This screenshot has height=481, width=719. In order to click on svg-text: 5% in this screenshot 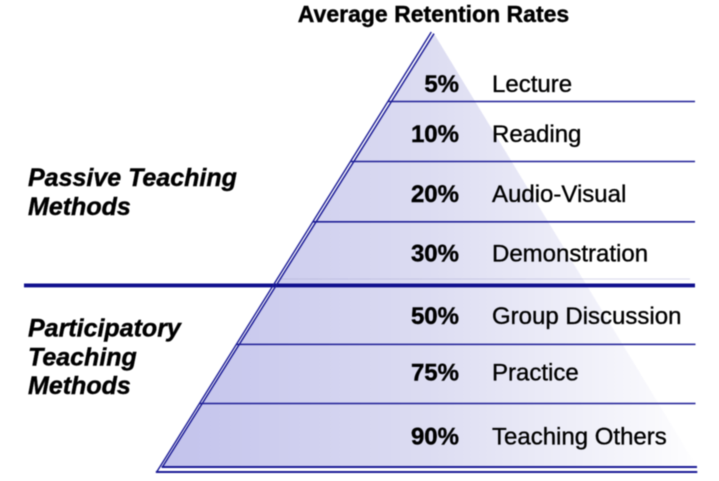, I will do `click(441, 84)`.